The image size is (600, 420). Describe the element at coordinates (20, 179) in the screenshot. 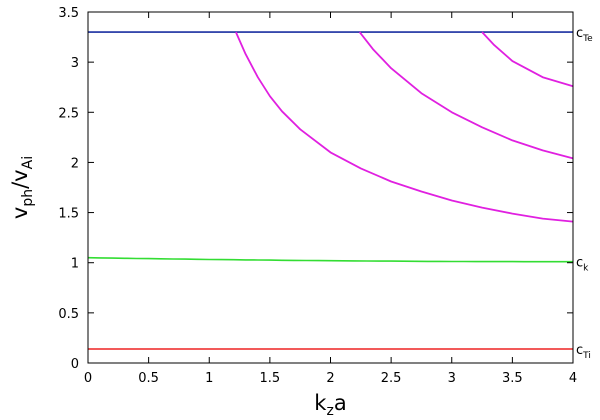

I see `y-axis-label-slash: /v` at that location.